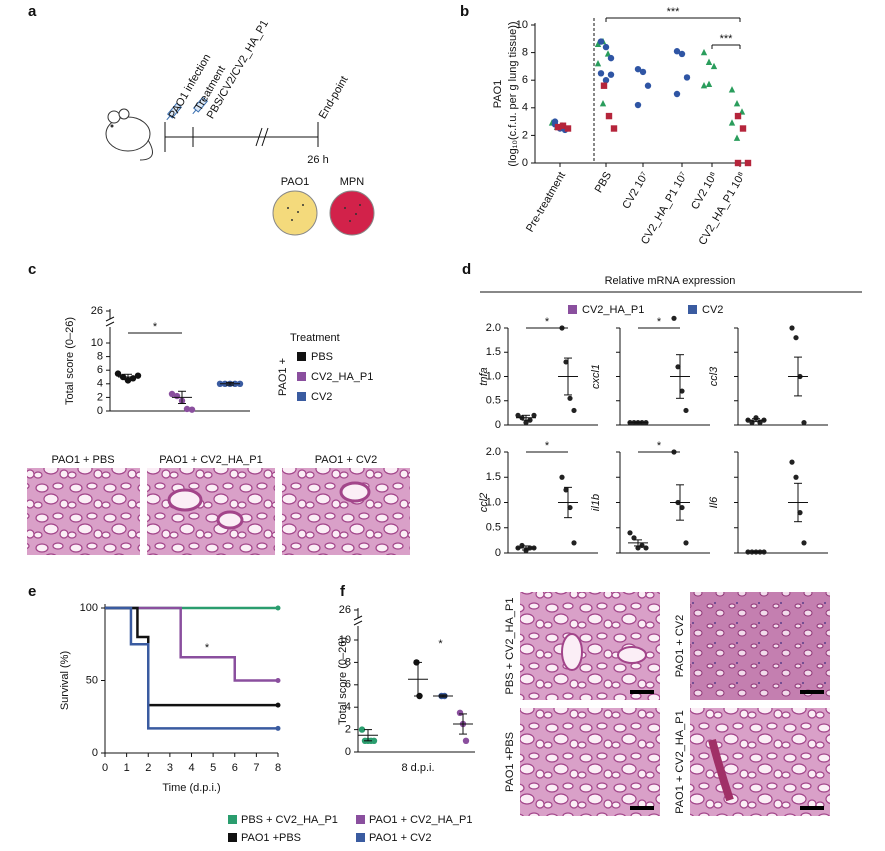 This screenshot has width=885, height=851. Describe the element at coordinates (213, 768) in the screenshot. I see `x-tick-label: 5` at that location.